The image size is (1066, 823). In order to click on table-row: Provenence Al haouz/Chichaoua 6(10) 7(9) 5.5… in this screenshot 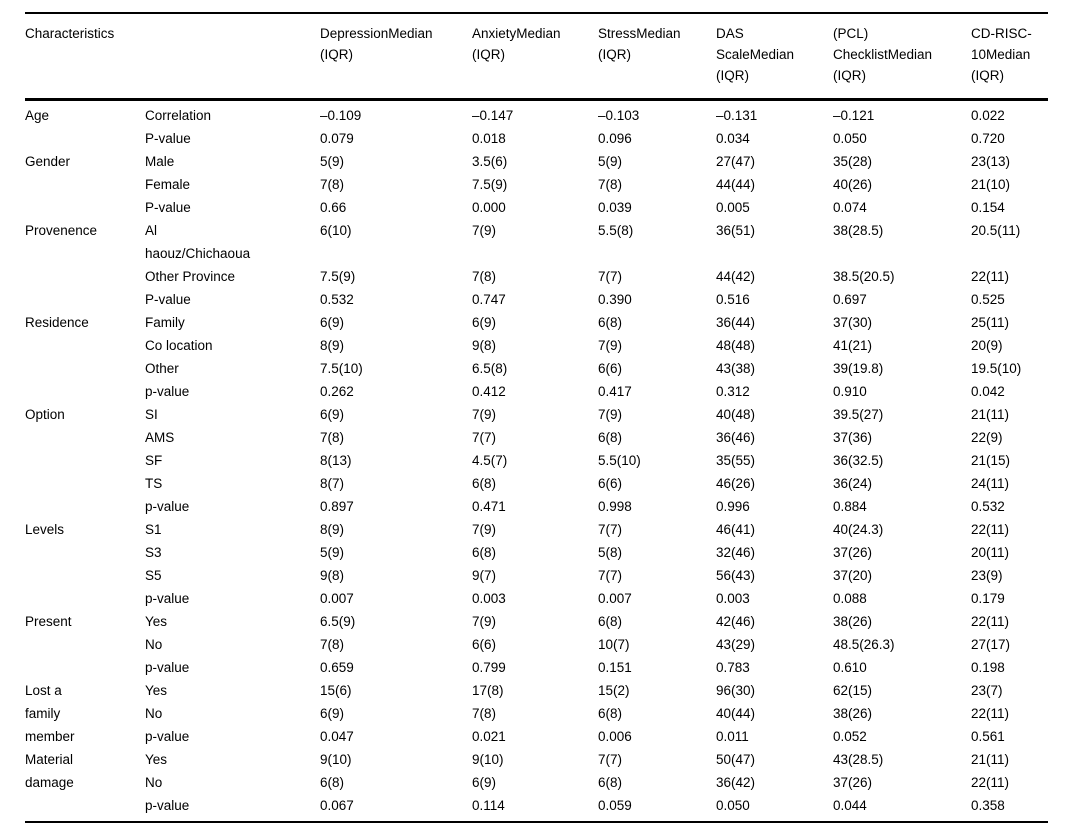, I will do `click(536, 242)`.